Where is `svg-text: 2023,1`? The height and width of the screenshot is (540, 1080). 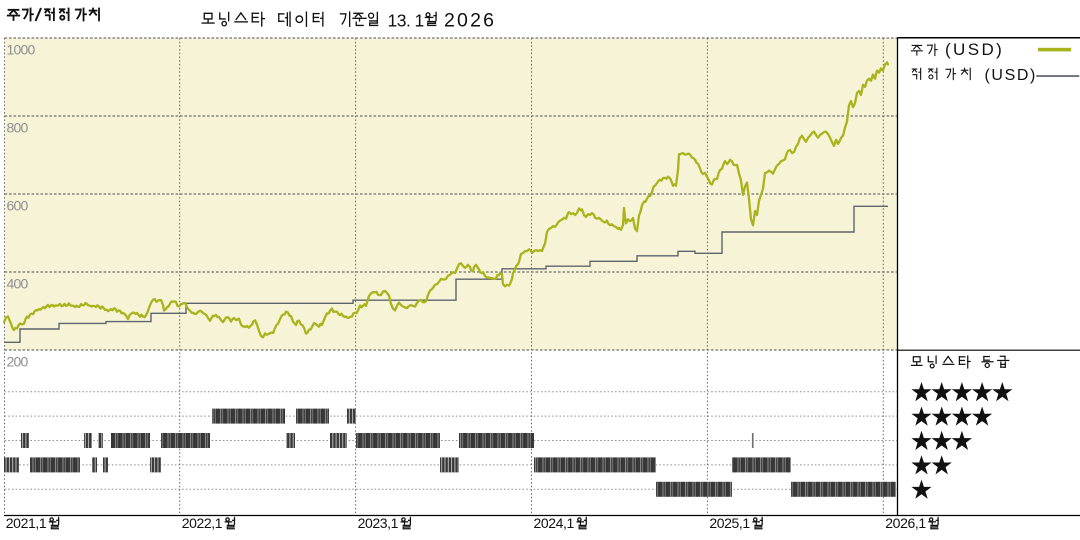
svg-text: 2023,1 is located at coordinates (378, 523).